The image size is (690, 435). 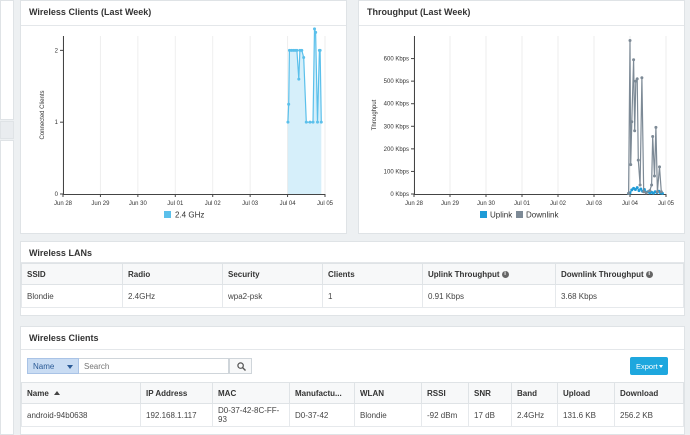 What do you see at coordinates (372, 296) in the screenshot?
I see `cell-clients: 1` at bounding box center [372, 296].